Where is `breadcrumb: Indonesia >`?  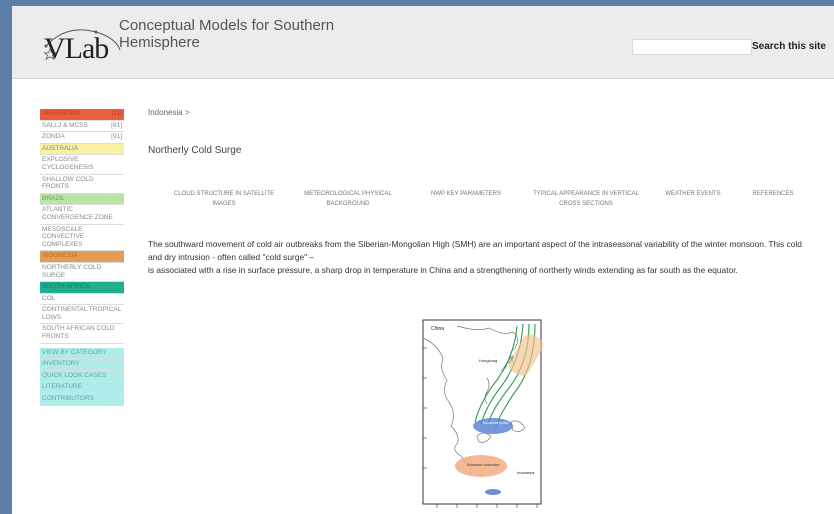
breadcrumb: Indonesia > is located at coordinates (169, 112).